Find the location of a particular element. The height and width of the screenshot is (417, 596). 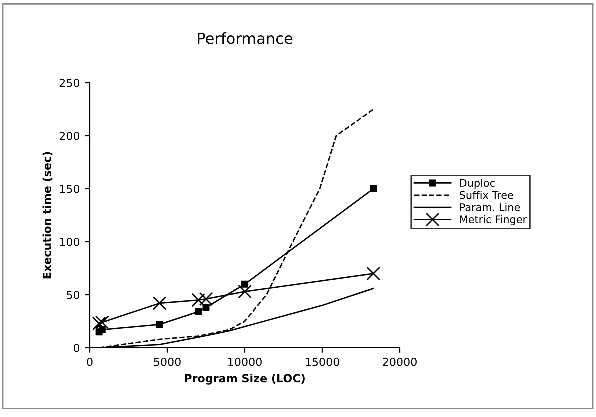

x-axis-title: Program Size (LOC) is located at coordinates (245, 379).